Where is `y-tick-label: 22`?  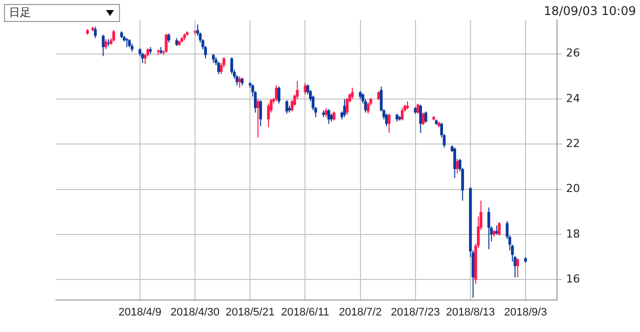
y-tick-label: 22 is located at coordinates (573, 143).